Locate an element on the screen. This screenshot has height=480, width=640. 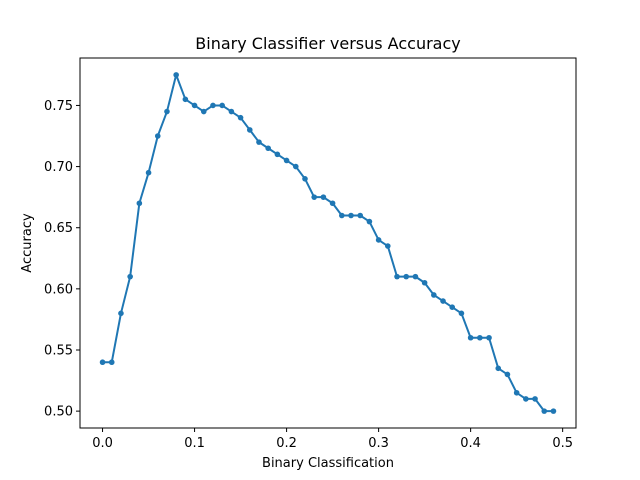
y-tick-label: 0.70 is located at coordinates (58, 167).